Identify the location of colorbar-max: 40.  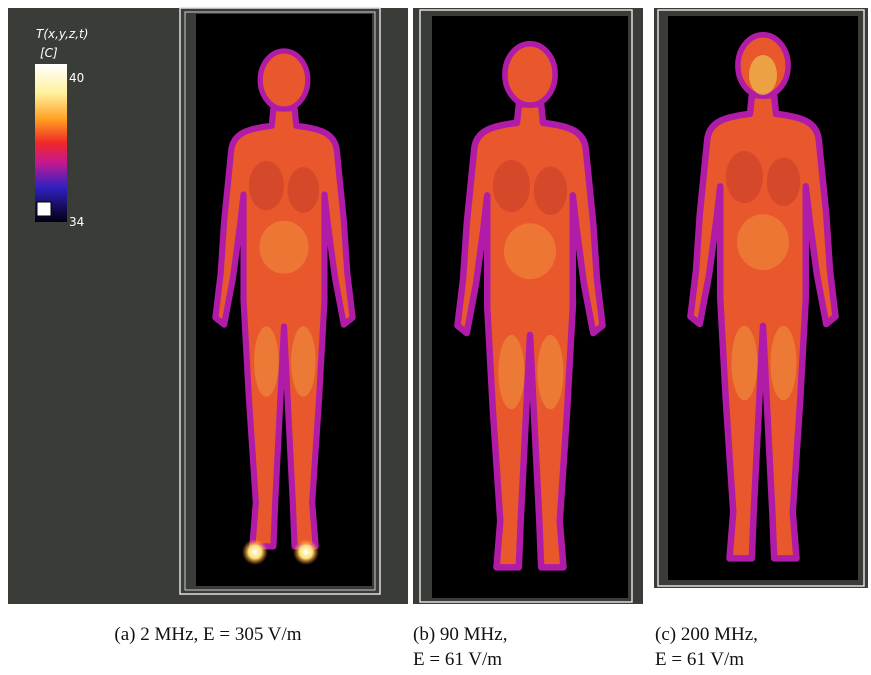
(76, 78).